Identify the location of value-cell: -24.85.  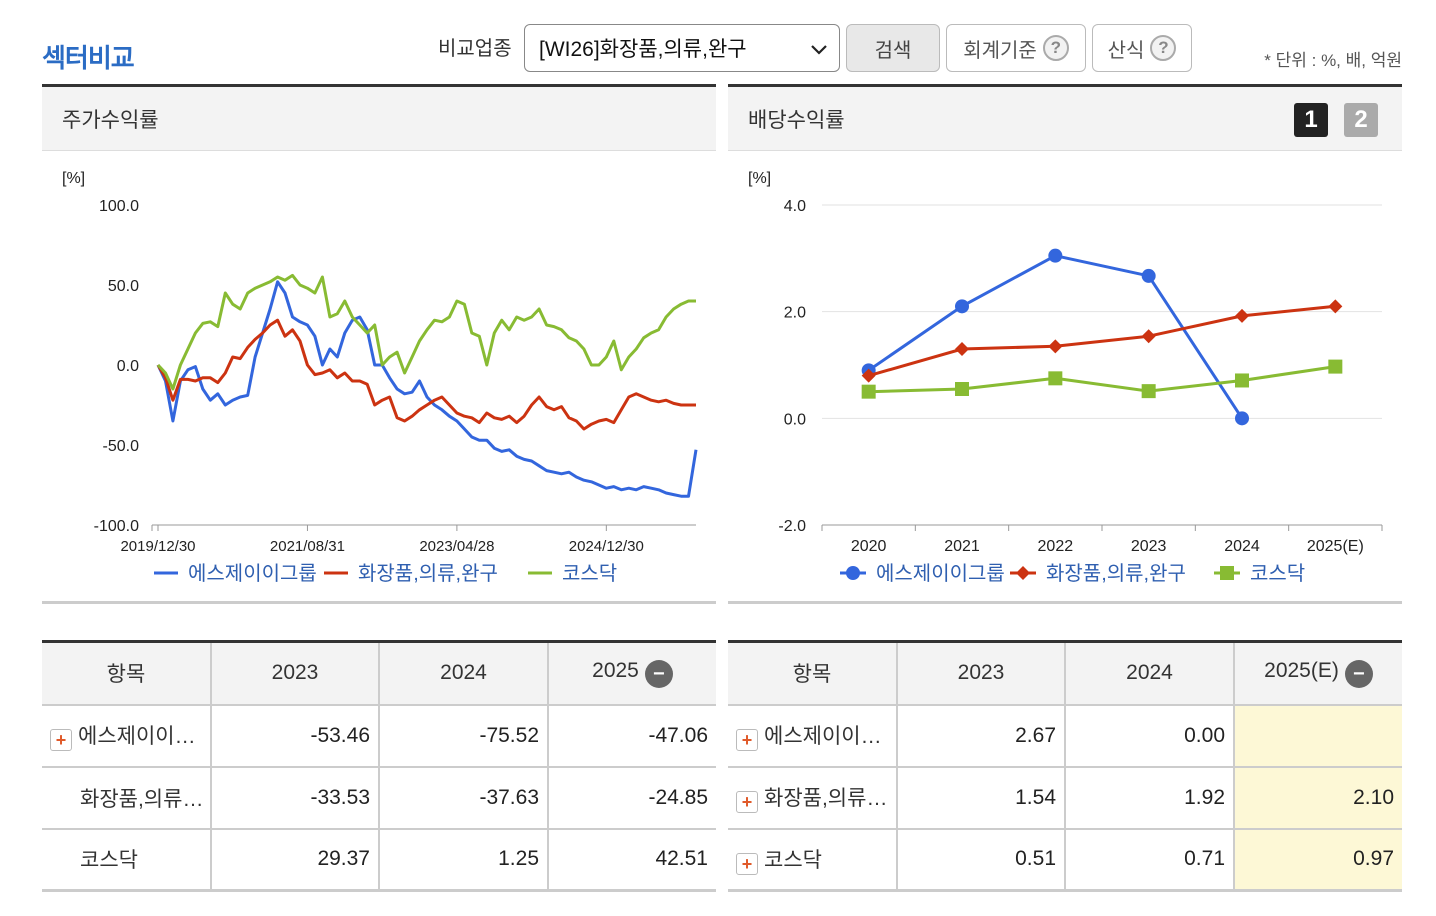
(632, 798).